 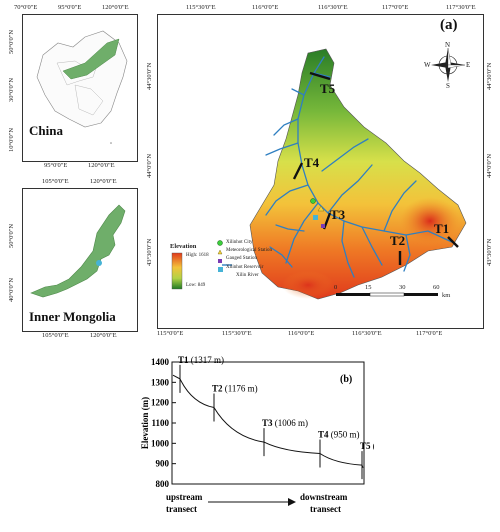 I want to click on transect-label-t5: T5 (893 m), so click(x=367, y=446).